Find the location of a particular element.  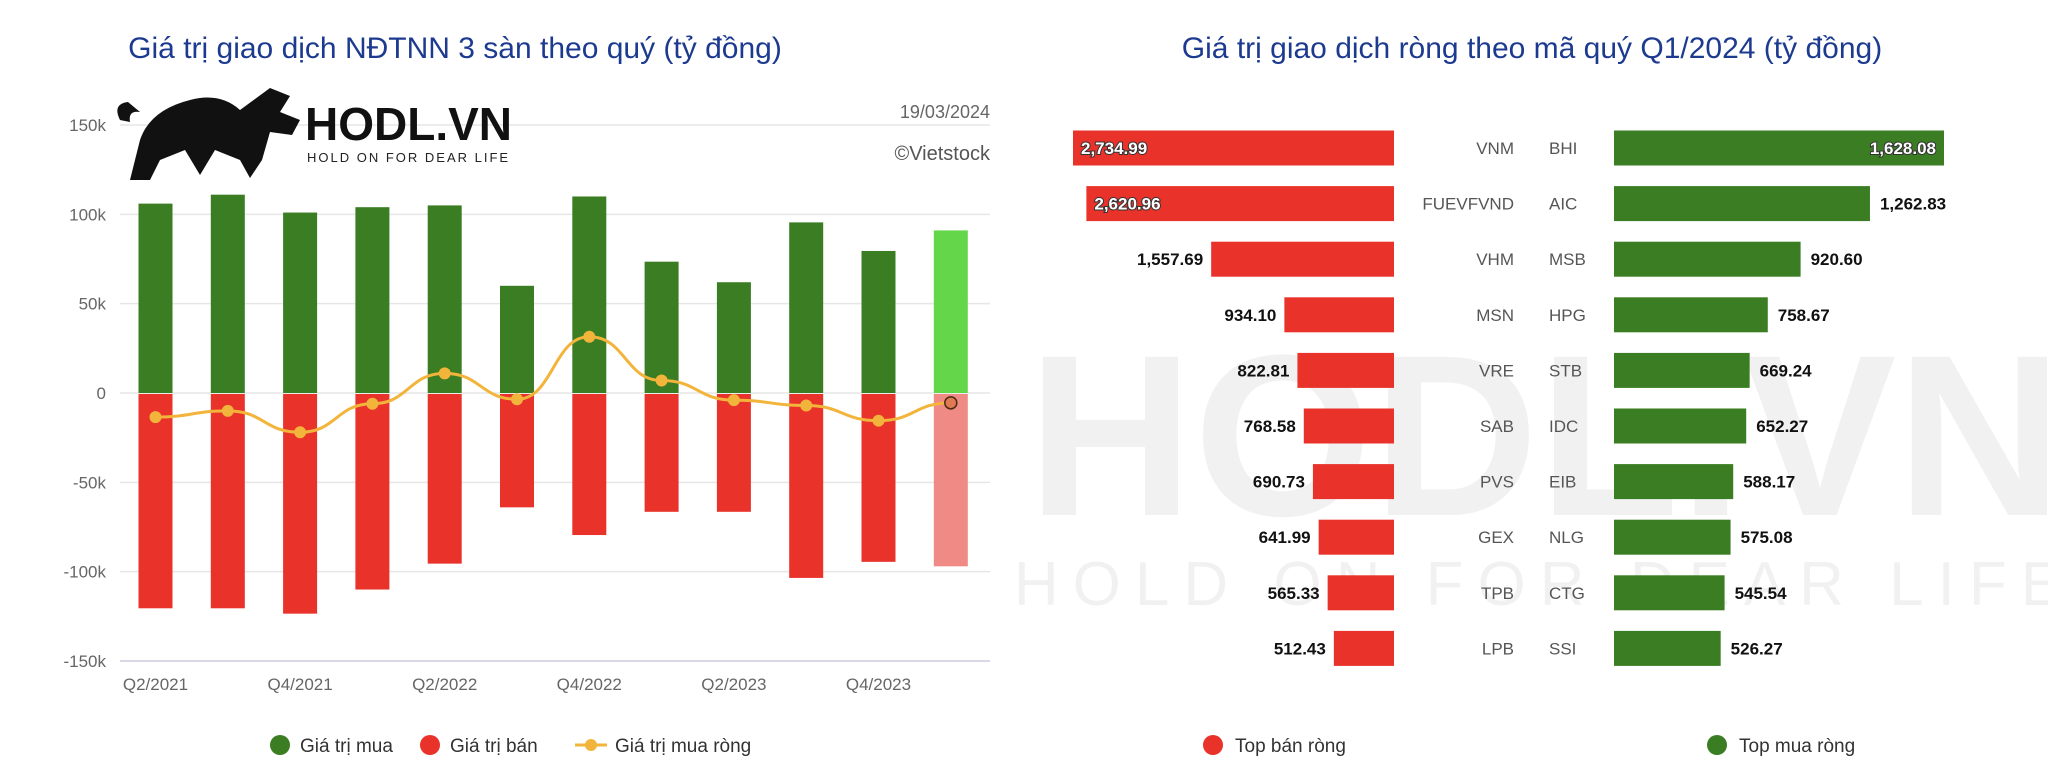

sell-value-label: 565.33 is located at coordinates (1294, 593).